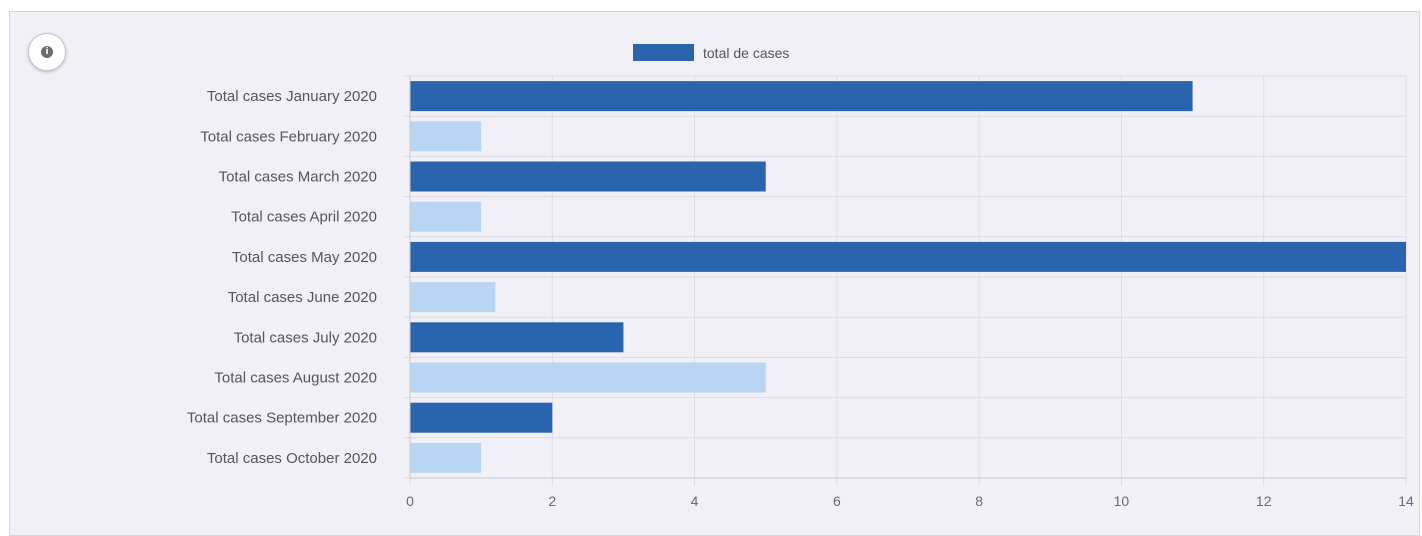  What do you see at coordinates (663, 52) in the screenshot?
I see `legend-swatch` at bounding box center [663, 52].